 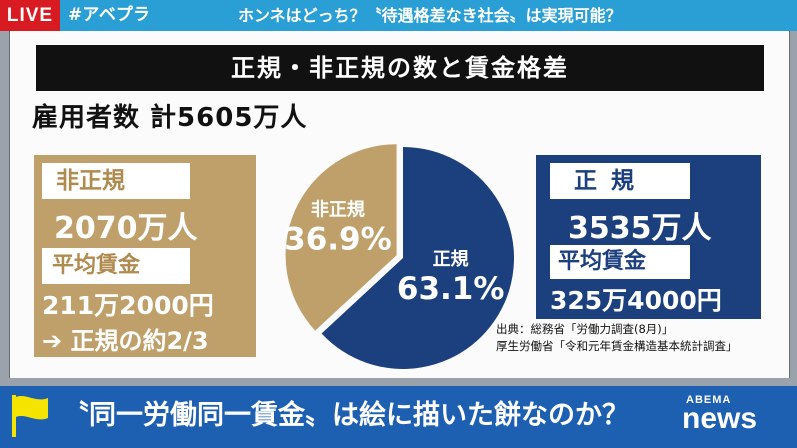 What do you see at coordinates (451, 289) in the screenshot?
I see `pie-percent-regular: 63.1%` at bounding box center [451, 289].